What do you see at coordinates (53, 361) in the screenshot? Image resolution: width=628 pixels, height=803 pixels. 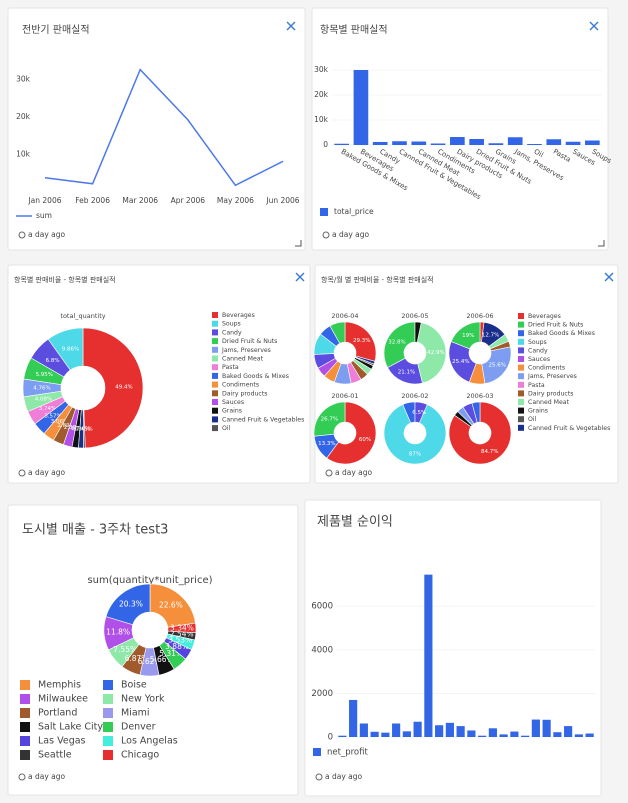 I see `slice-label: 6.8%` at bounding box center [53, 361].